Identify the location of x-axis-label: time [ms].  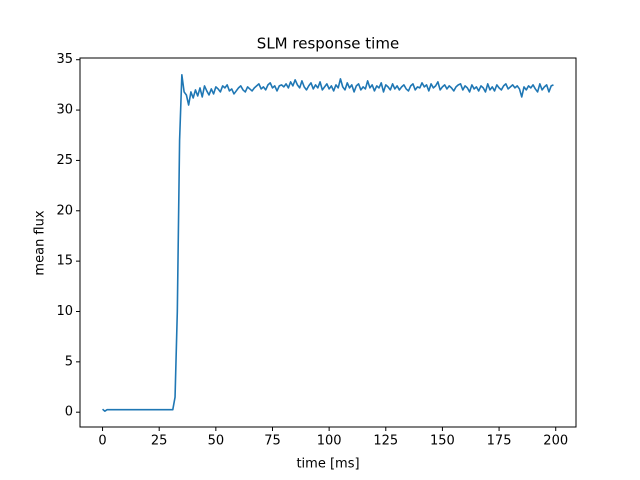
(327, 464).